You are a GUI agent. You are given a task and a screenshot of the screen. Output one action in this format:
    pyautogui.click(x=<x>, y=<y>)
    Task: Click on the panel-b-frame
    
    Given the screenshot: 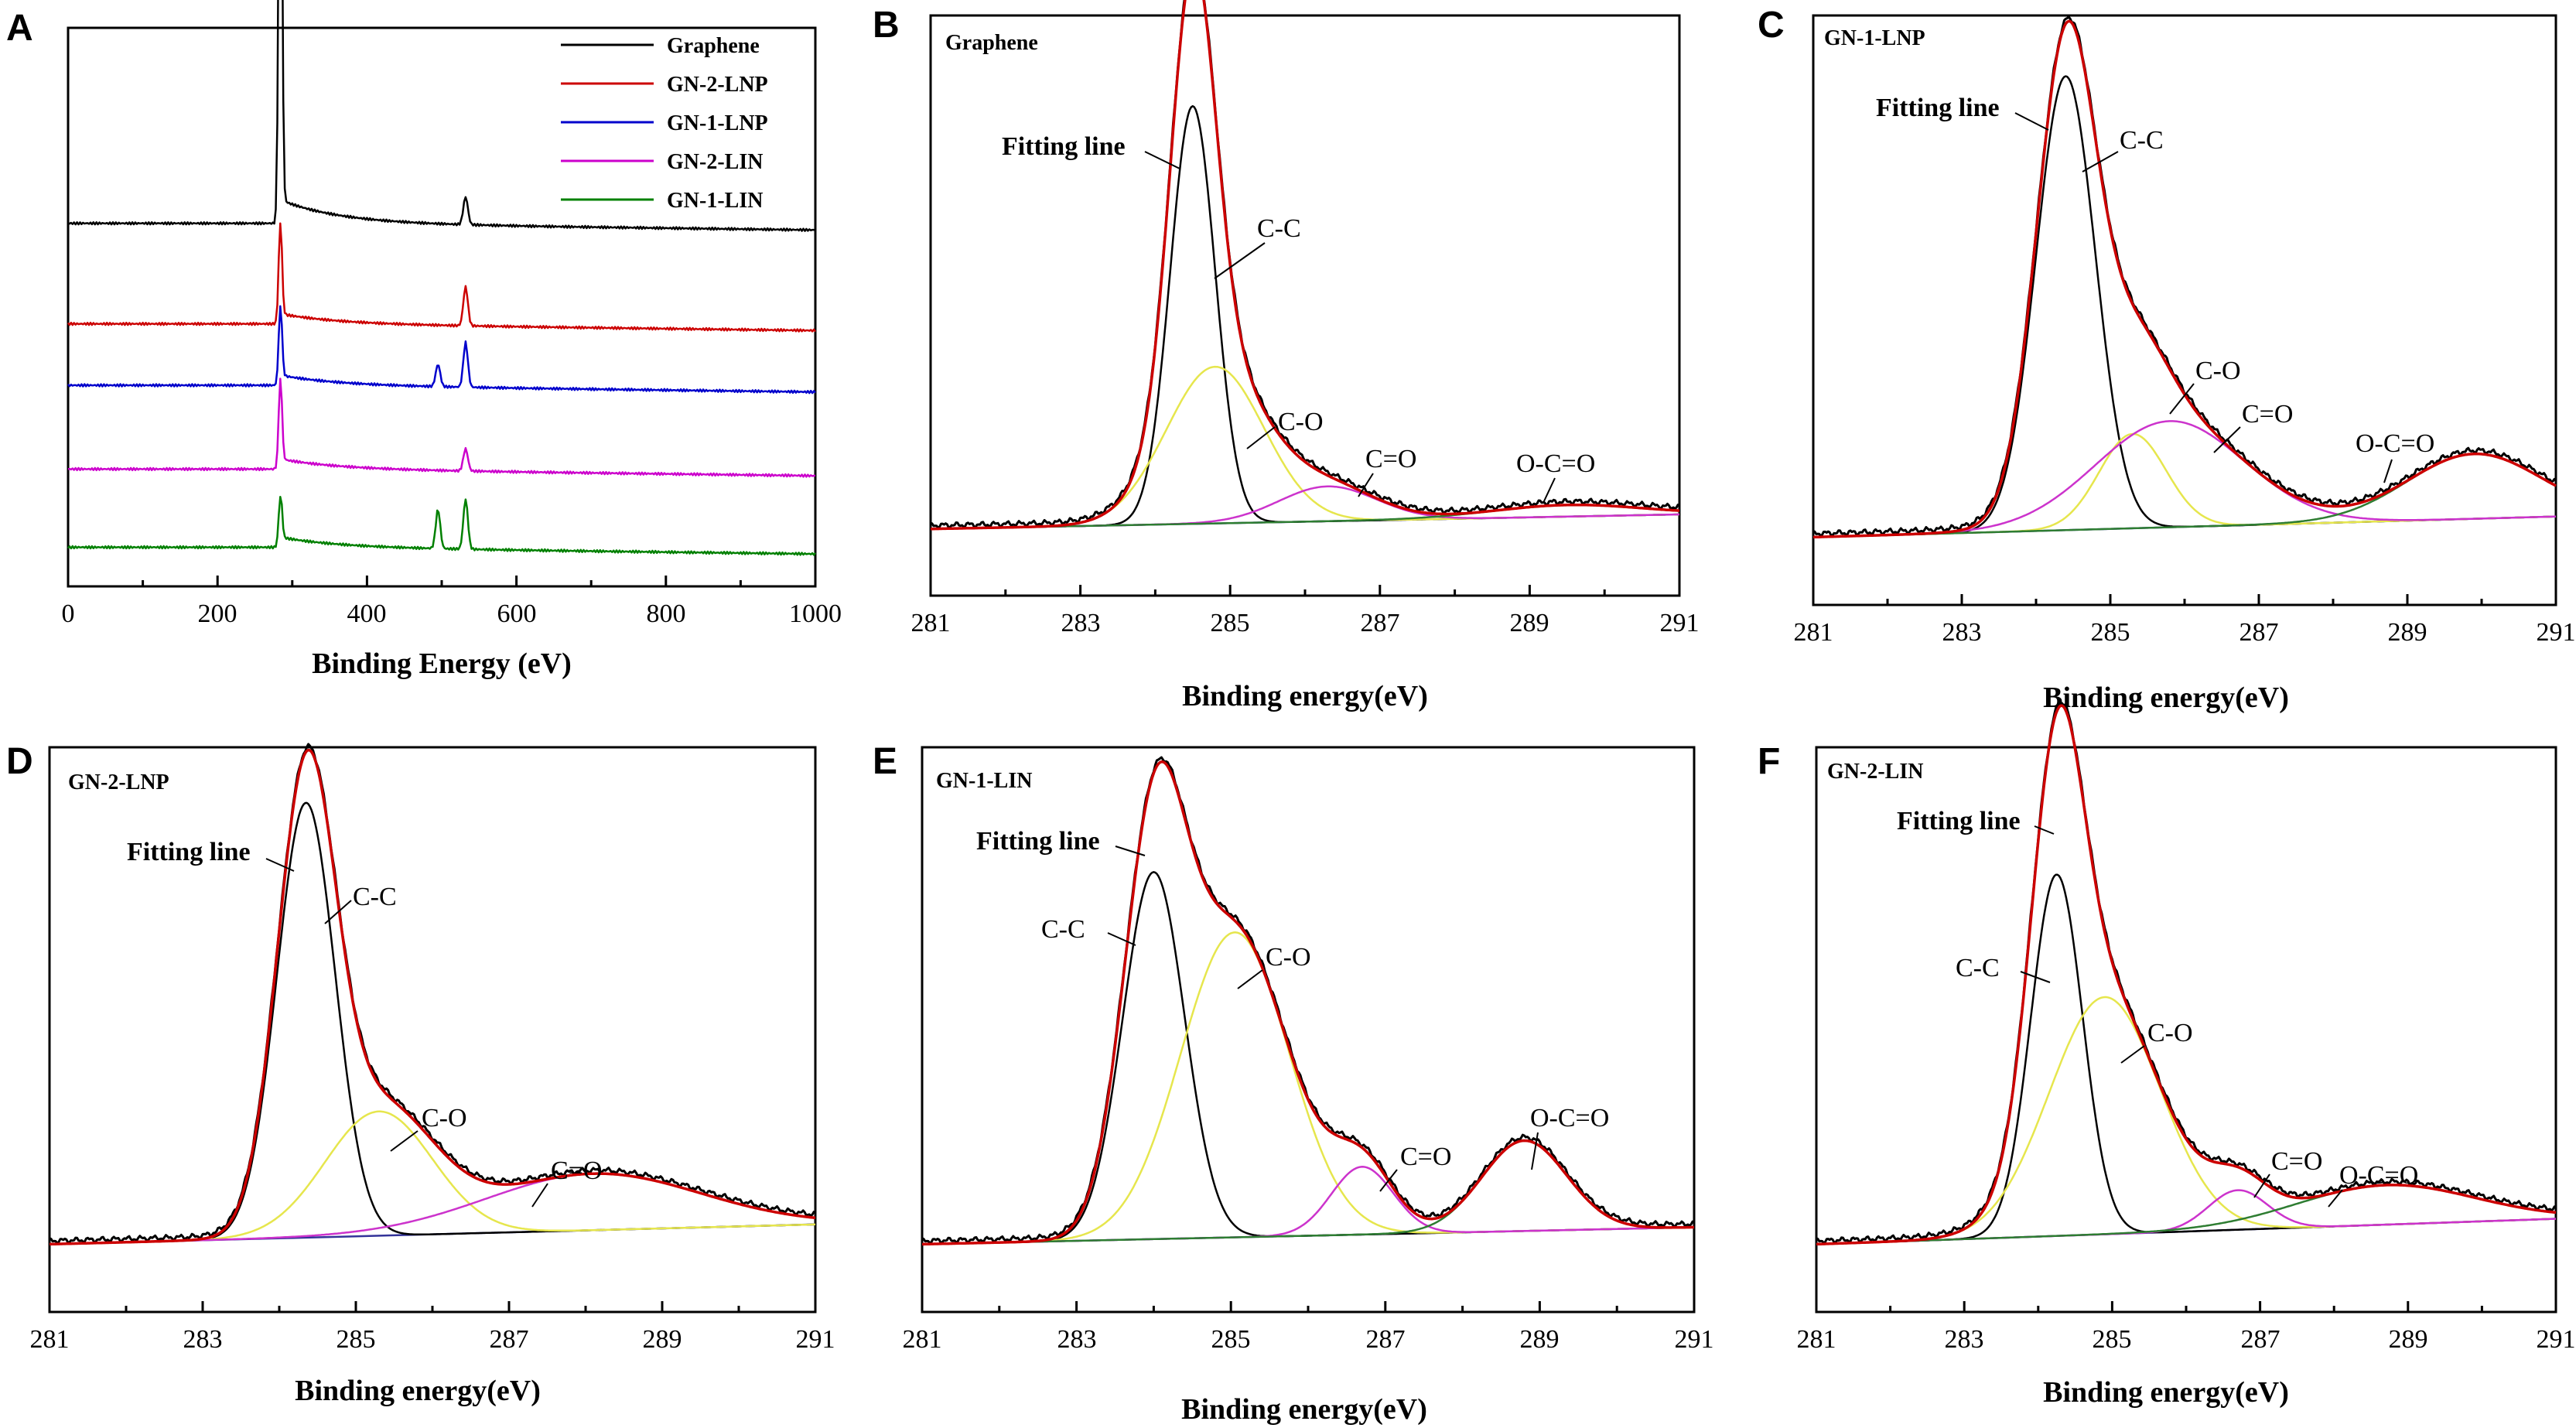 What is the action you would take?
    pyautogui.click(x=1305, y=305)
    